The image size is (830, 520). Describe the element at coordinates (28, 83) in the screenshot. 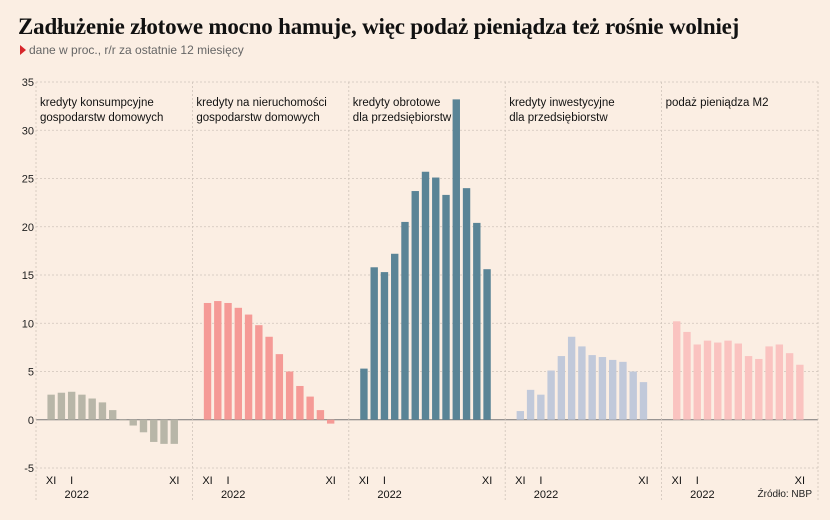

I see `y-tick-label: 35` at that location.